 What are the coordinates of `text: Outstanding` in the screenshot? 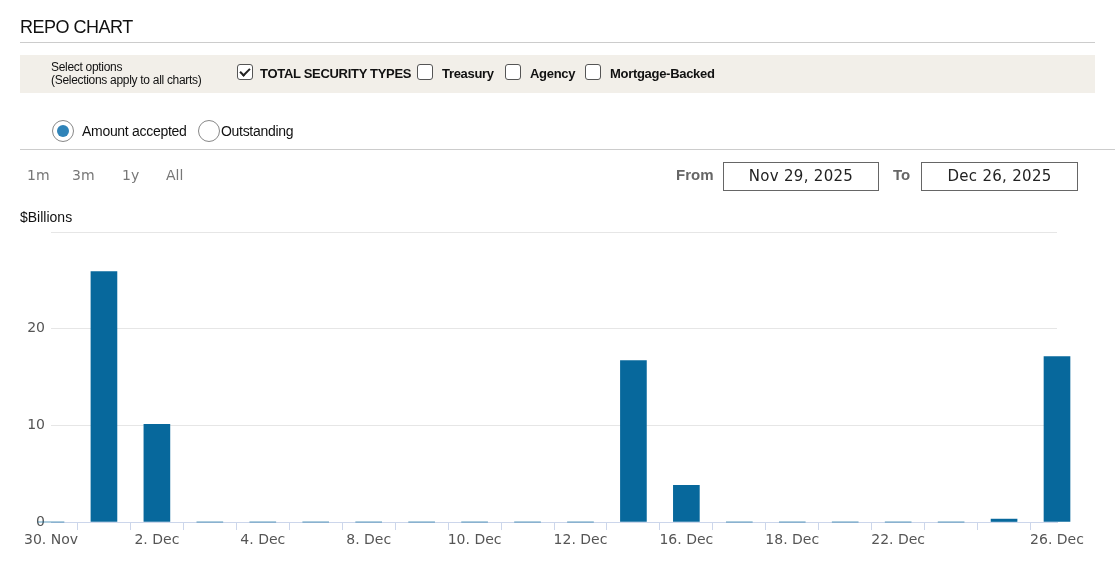 It's located at (257, 131).